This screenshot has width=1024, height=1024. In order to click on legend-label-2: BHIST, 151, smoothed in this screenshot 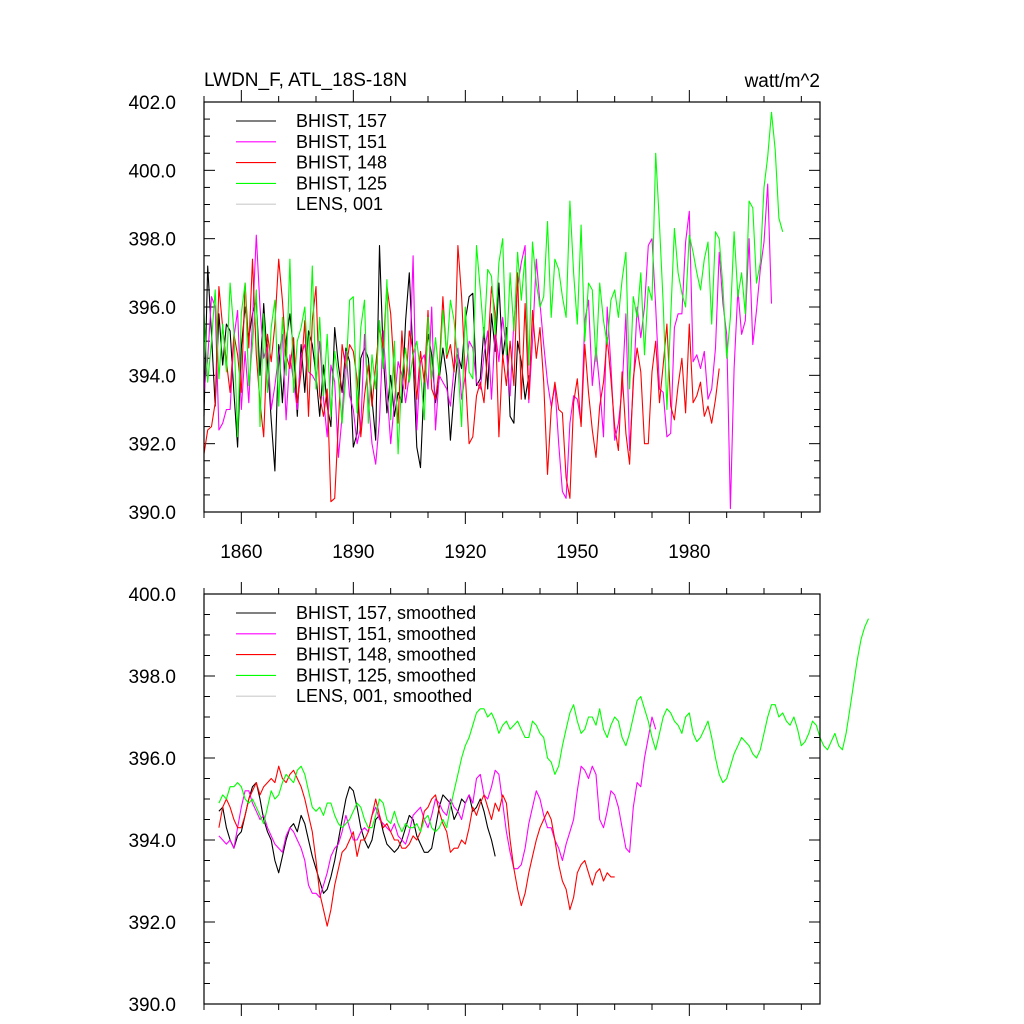, I will do `click(386, 634)`.